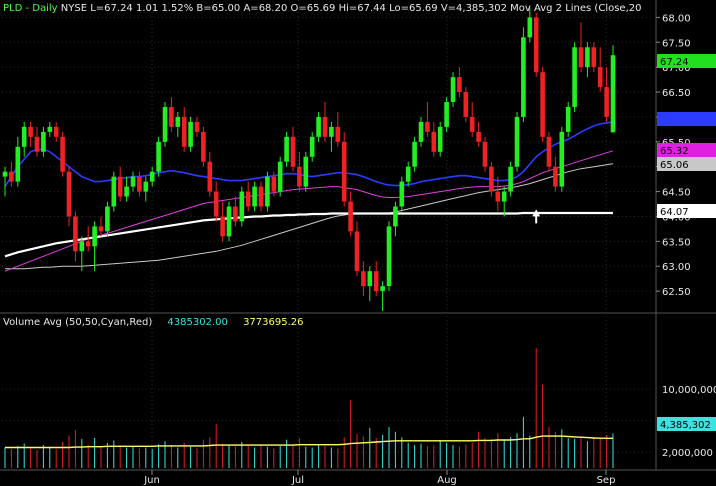  What do you see at coordinates (297, 480) in the screenshot?
I see `x-tick-label: Jul` at bounding box center [297, 480].